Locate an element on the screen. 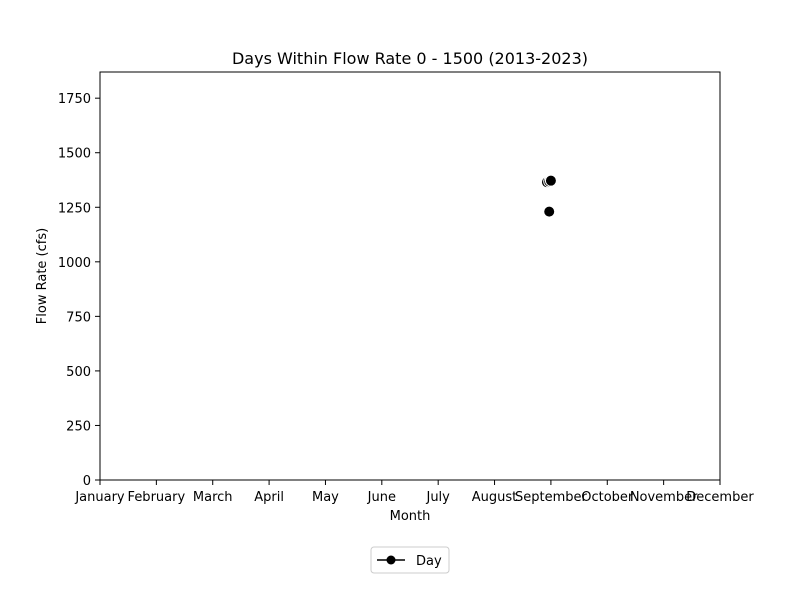 The height and width of the screenshot is (600, 800). x-tick-label: May is located at coordinates (325, 497).